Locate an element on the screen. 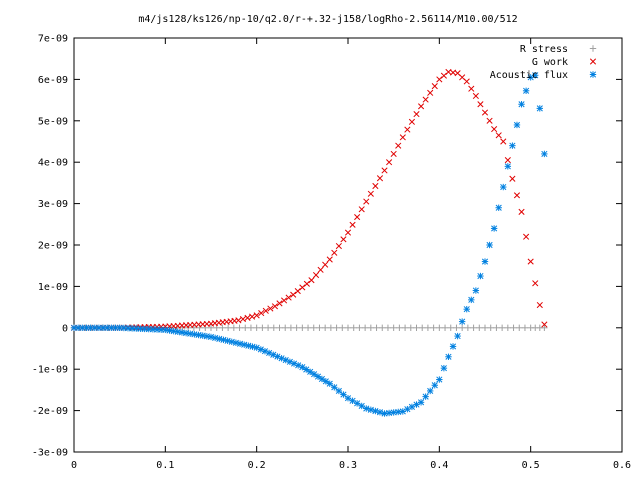 The height and width of the screenshot is (480, 640). x-tick-label: 0.5 is located at coordinates (531, 465).